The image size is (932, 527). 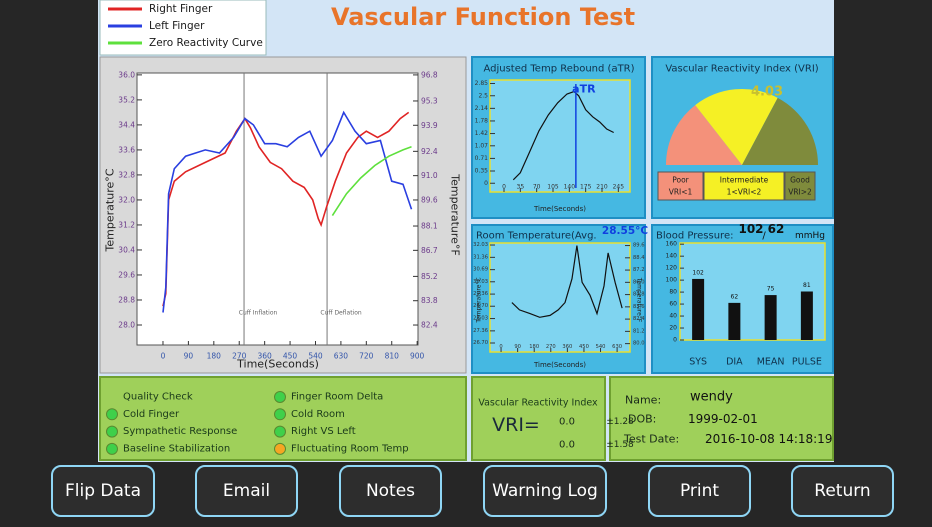 What do you see at coordinates (639, 344) in the screenshot?
I see `y2-tick-label: 80.0` at bounding box center [639, 344].